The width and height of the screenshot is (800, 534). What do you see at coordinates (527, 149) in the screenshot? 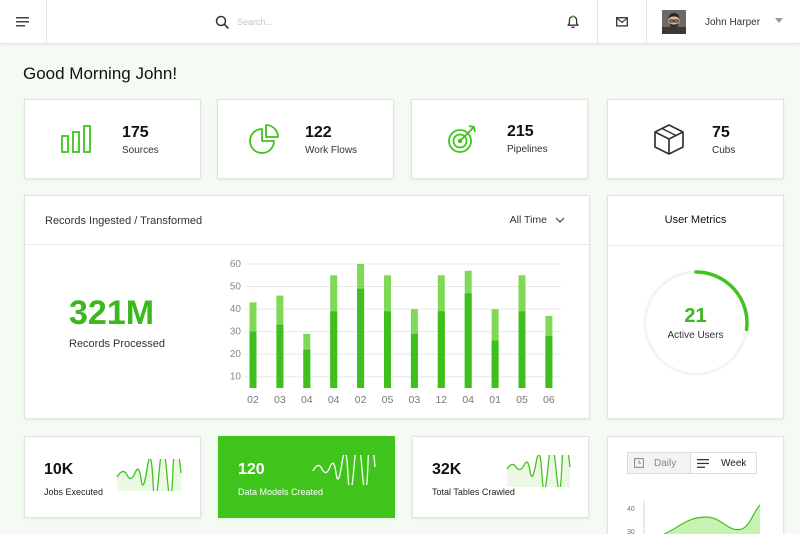
I see `stat-label: Pipelines` at bounding box center [527, 149].